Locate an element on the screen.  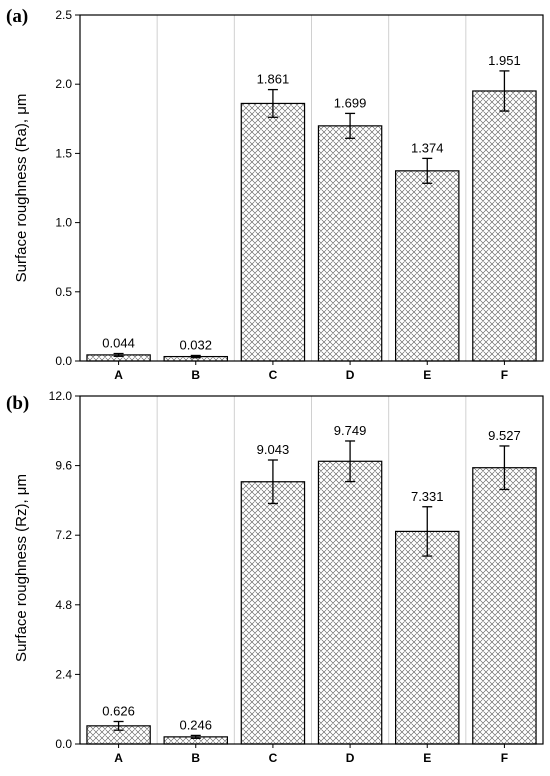
value-label-a: 1.699 is located at coordinates (350, 102).